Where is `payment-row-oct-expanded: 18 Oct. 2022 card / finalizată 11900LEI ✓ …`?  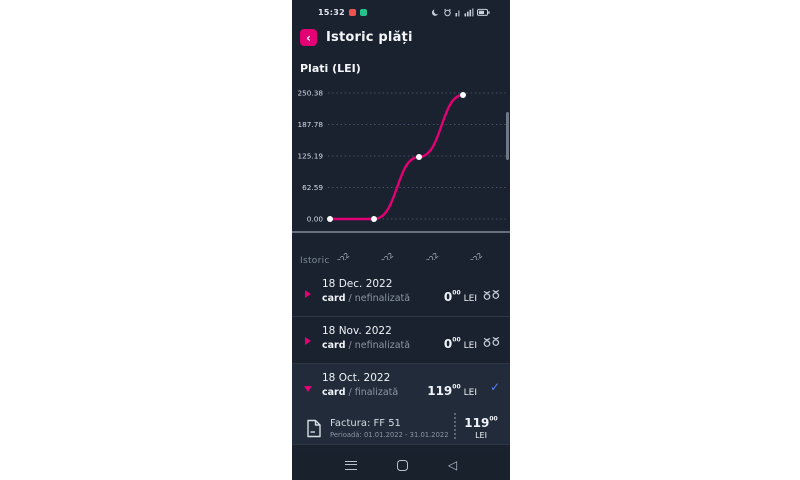
payment-row-oct-expanded: 18 Oct. 2022 card / finalizată 11900LEI ✓ … is located at coordinates (401, 404).